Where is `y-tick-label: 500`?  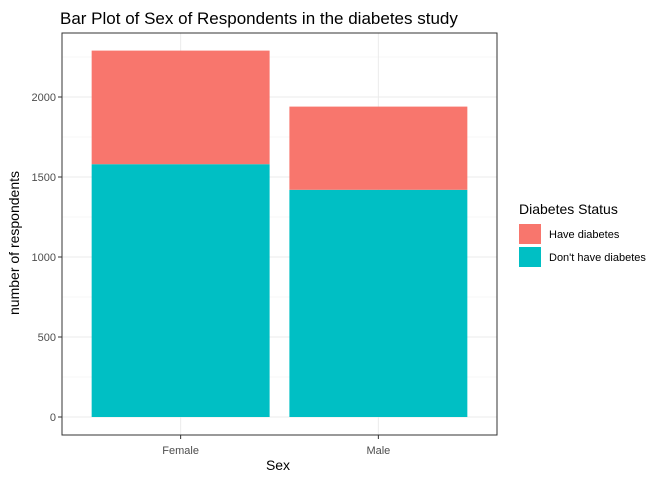 y-tick-label: 500 is located at coordinates (47, 338).